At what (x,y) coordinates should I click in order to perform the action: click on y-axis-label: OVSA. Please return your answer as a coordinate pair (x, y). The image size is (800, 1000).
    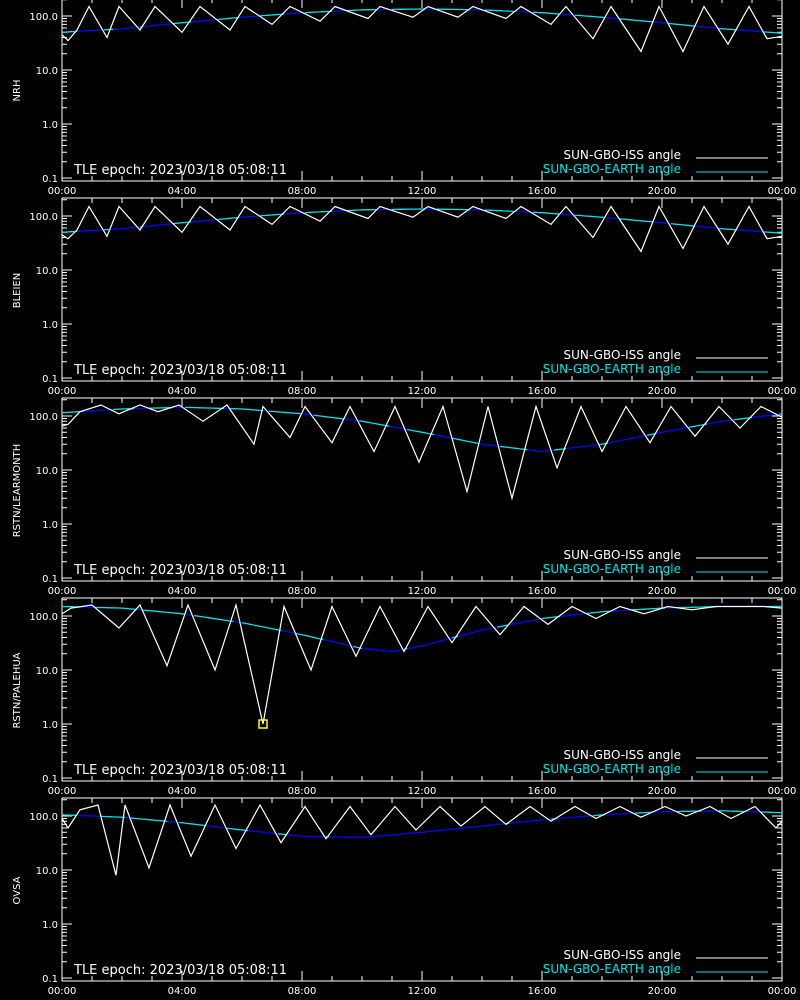
    Looking at the image, I should click on (17, 890).